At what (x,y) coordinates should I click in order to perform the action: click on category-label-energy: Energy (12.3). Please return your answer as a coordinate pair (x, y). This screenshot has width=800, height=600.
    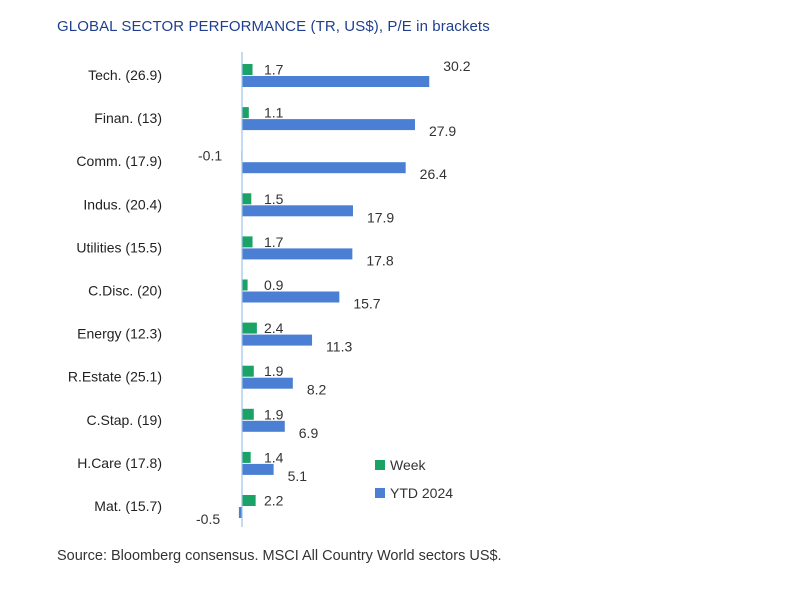
    Looking at the image, I should click on (119, 334).